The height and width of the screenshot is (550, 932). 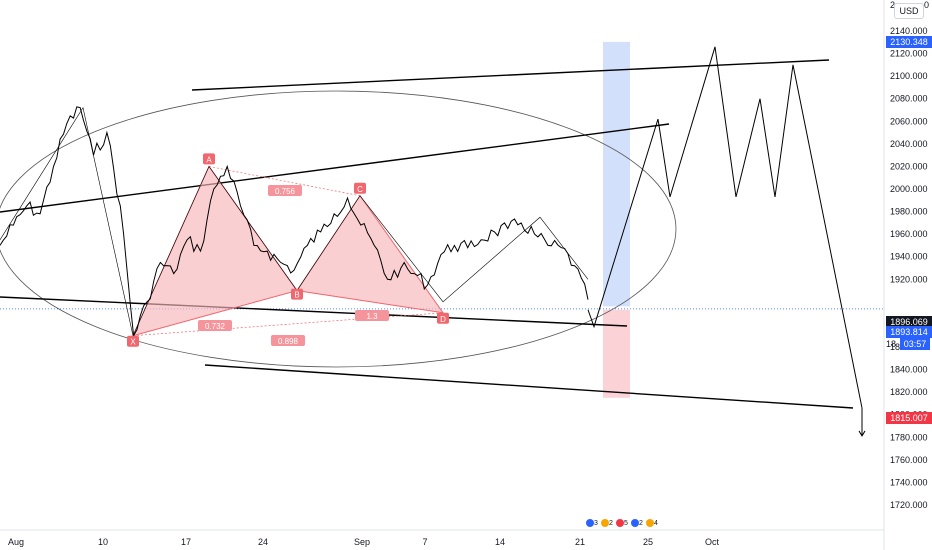 What do you see at coordinates (616, 174) in the screenshot?
I see `target-zone-up` at bounding box center [616, 174].